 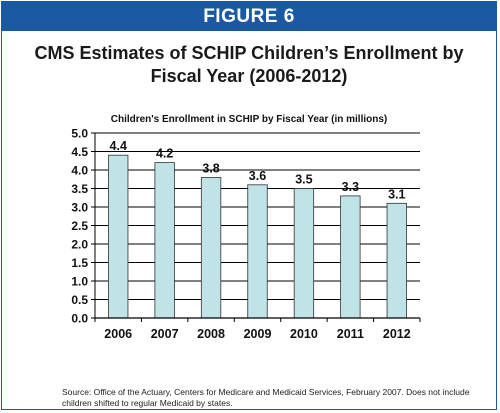 I want to click on label-layer: 4.4 4.2 3.8 3.6 3.5 3.3 3.1, so click(x=258, y=170).